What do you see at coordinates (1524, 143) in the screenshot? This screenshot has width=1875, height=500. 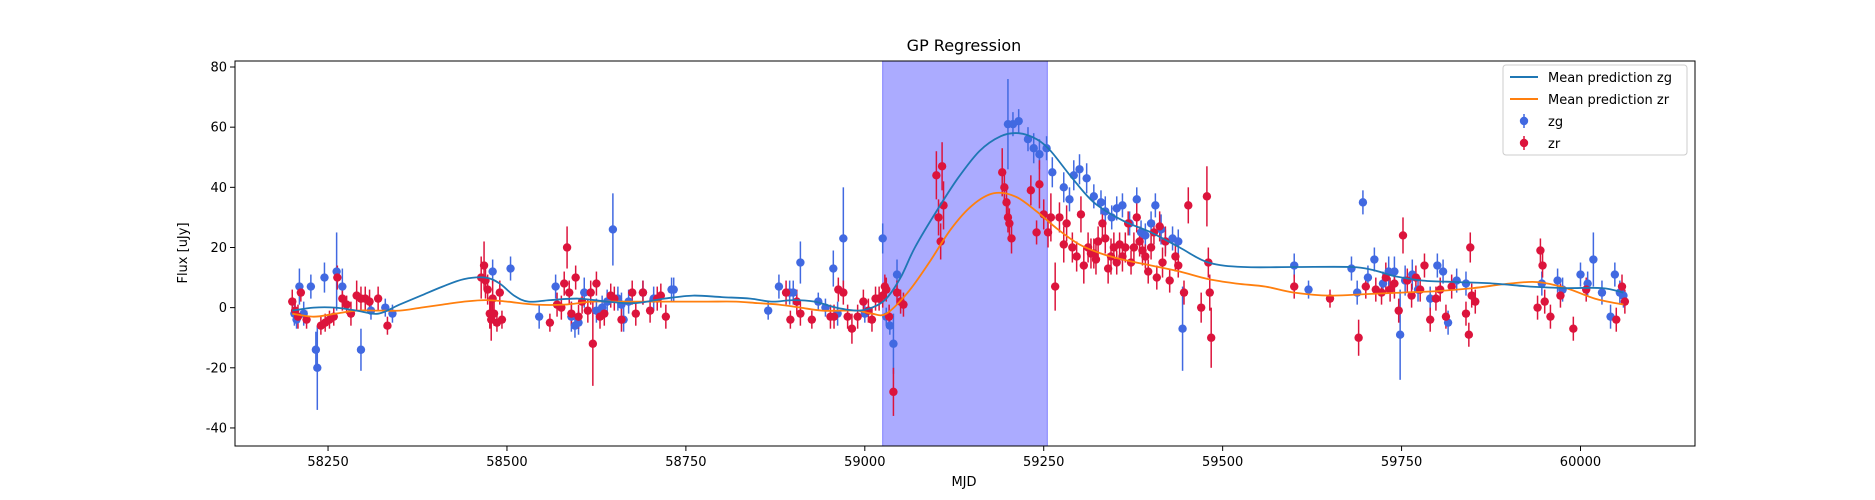 I see `zr-legend-point` at bounding box center [1524, 143].